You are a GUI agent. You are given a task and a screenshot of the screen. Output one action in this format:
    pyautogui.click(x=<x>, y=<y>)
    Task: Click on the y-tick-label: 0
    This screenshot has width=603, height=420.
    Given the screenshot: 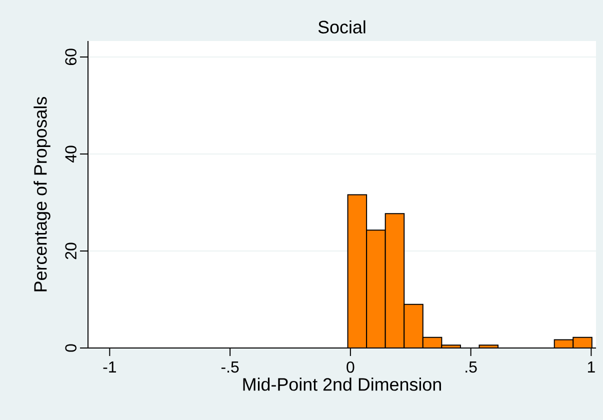 What is the action you would take?
    pyautogui.click(x=70, y=348)
    